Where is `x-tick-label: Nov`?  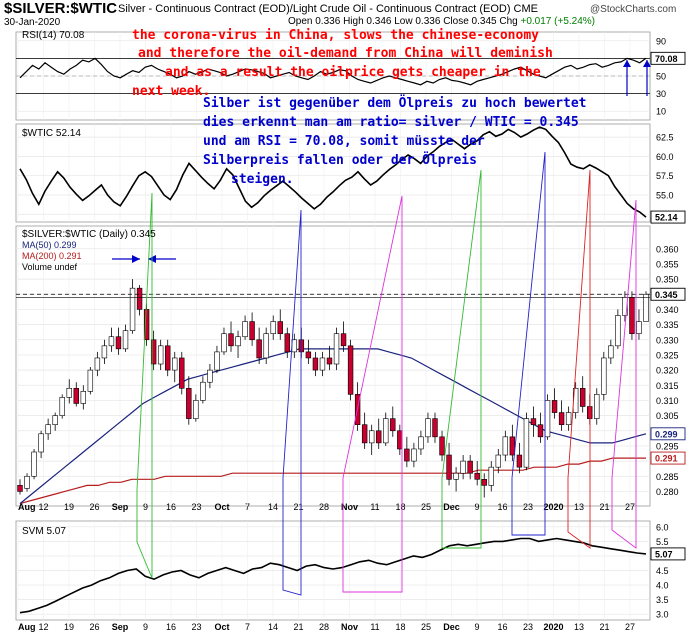
x-tick-label: Nov is located at coordinates (349, 627).